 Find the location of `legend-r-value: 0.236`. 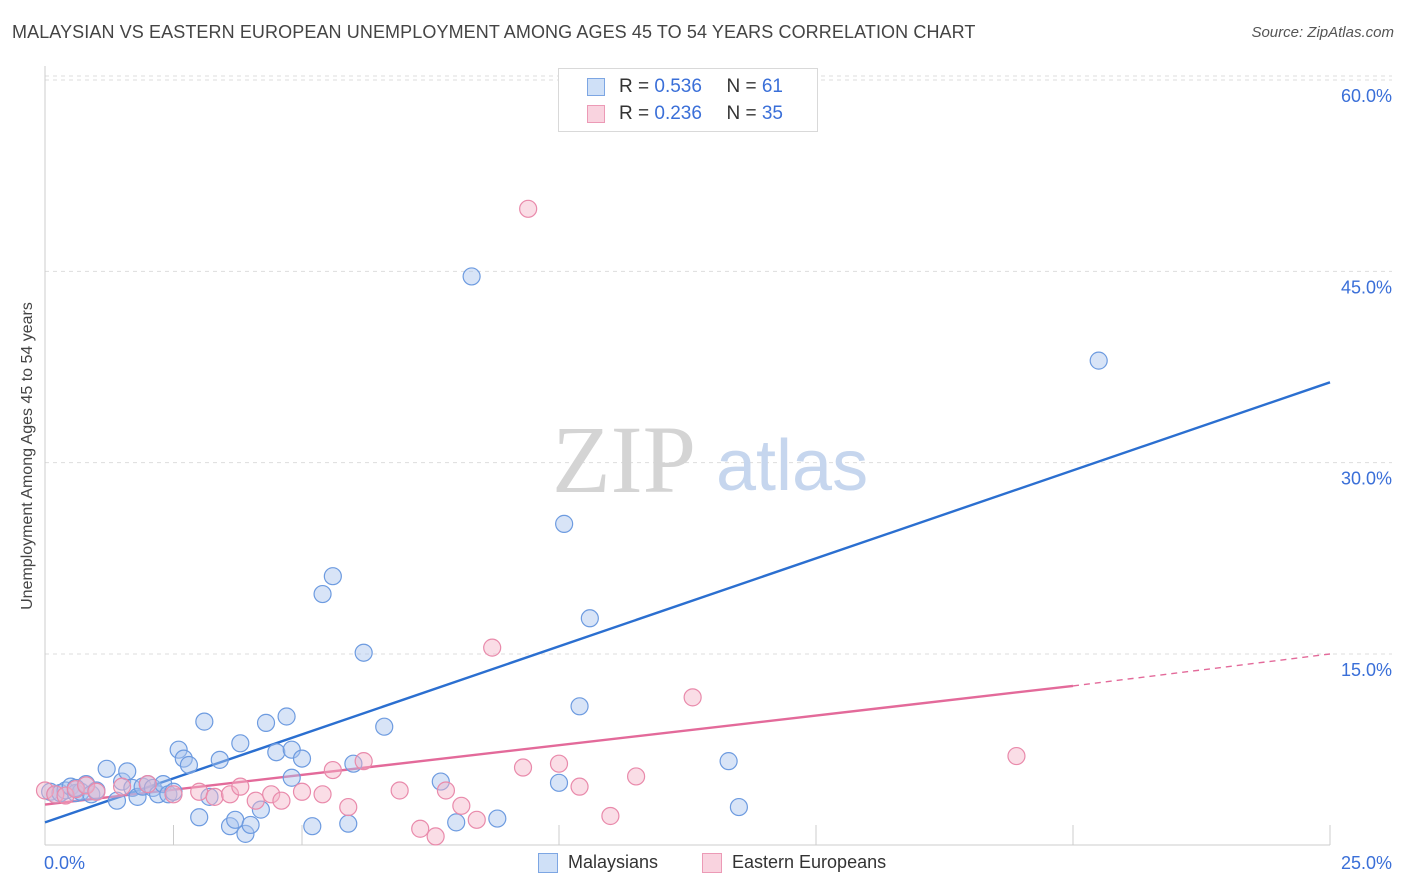

legend-r-value: 0.236 is located at coordinates (678, 113).